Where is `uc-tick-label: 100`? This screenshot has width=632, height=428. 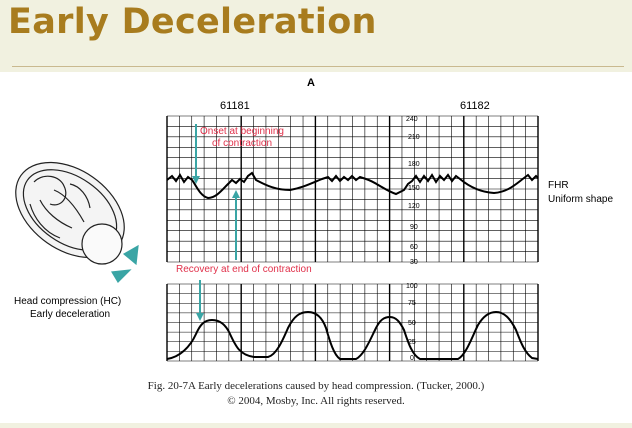
uc-tick-label: 100 is located at coordinates (412, 286).